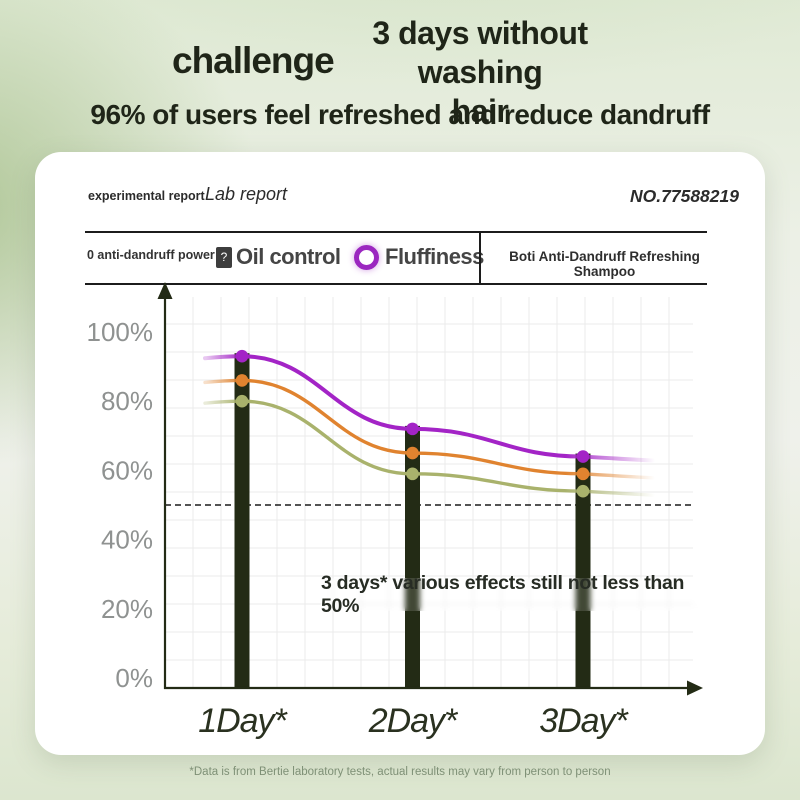 The image size is (800, 800). Describe the element at coordinates (165, 290) in the screenshot. I see `y-axis-arrow-icon` at that location.